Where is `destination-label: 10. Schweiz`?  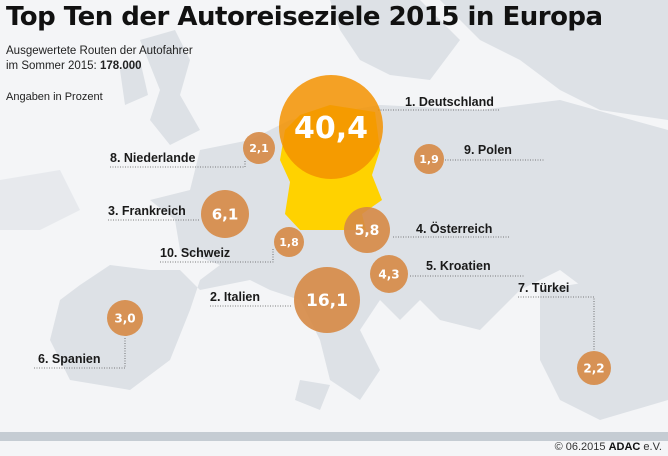
destination-label: 10. Schweiz is located at coordinates (195, 253).